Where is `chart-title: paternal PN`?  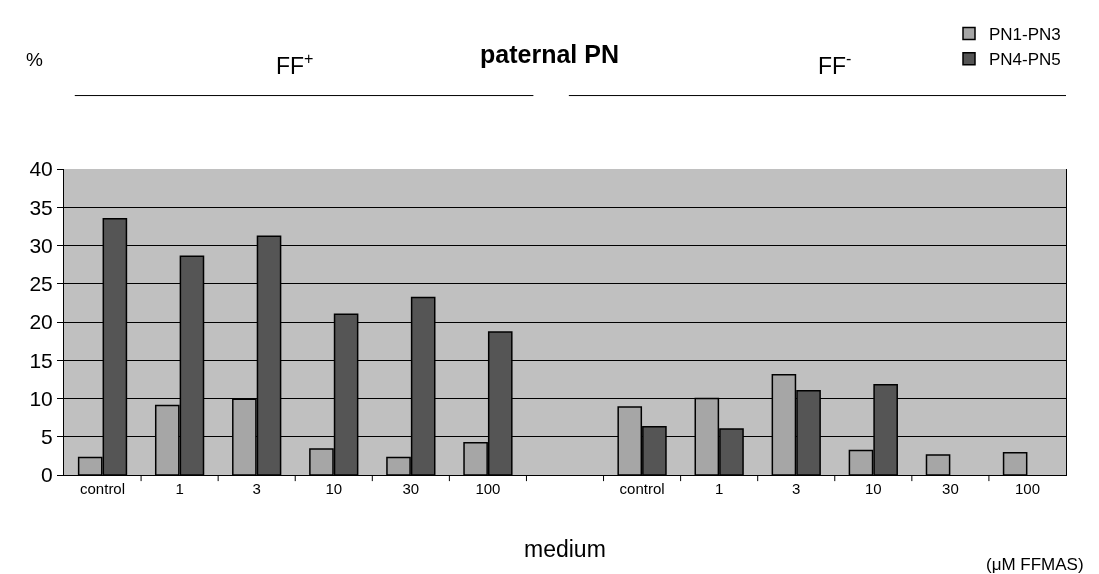
chart-title: paternal PN is located at coordinates (549, 54).